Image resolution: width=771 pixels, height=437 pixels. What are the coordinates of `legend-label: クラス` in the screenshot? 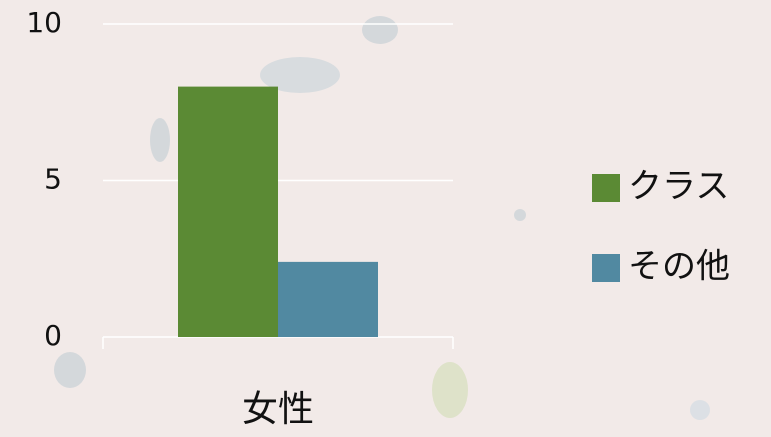 It's located at (678, 187).